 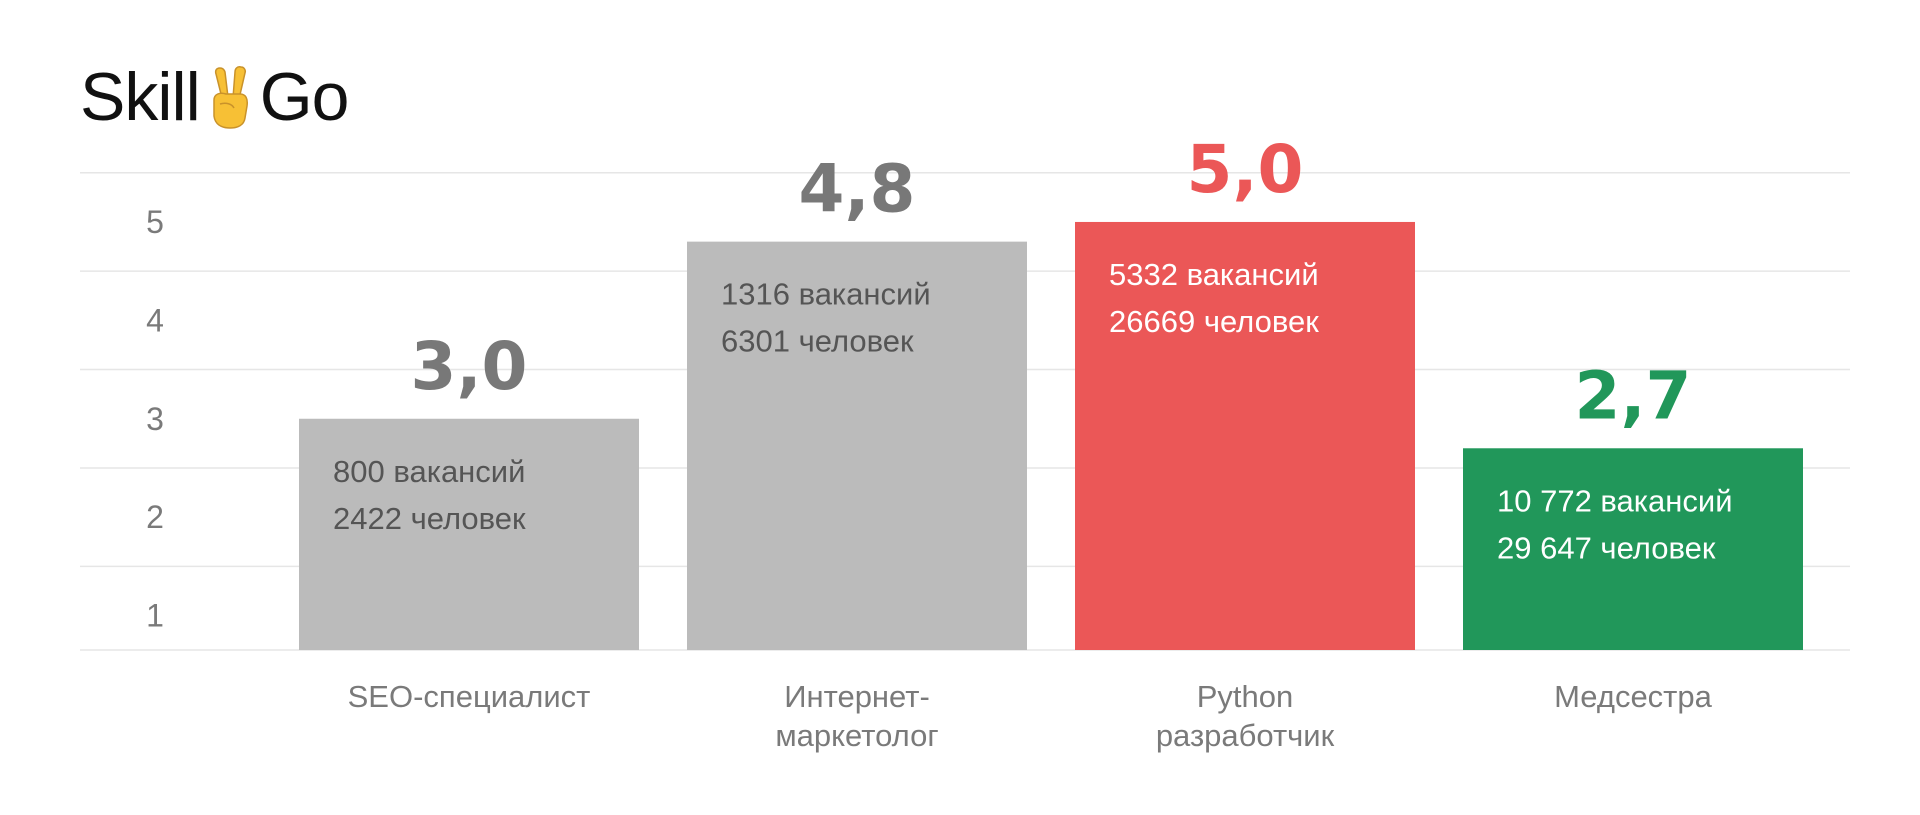 What do you see at coordinates (1606, 547) in the screenshot?
I see `bar-inner-text: 29 647 человек` at bounding box center [1606, 547].